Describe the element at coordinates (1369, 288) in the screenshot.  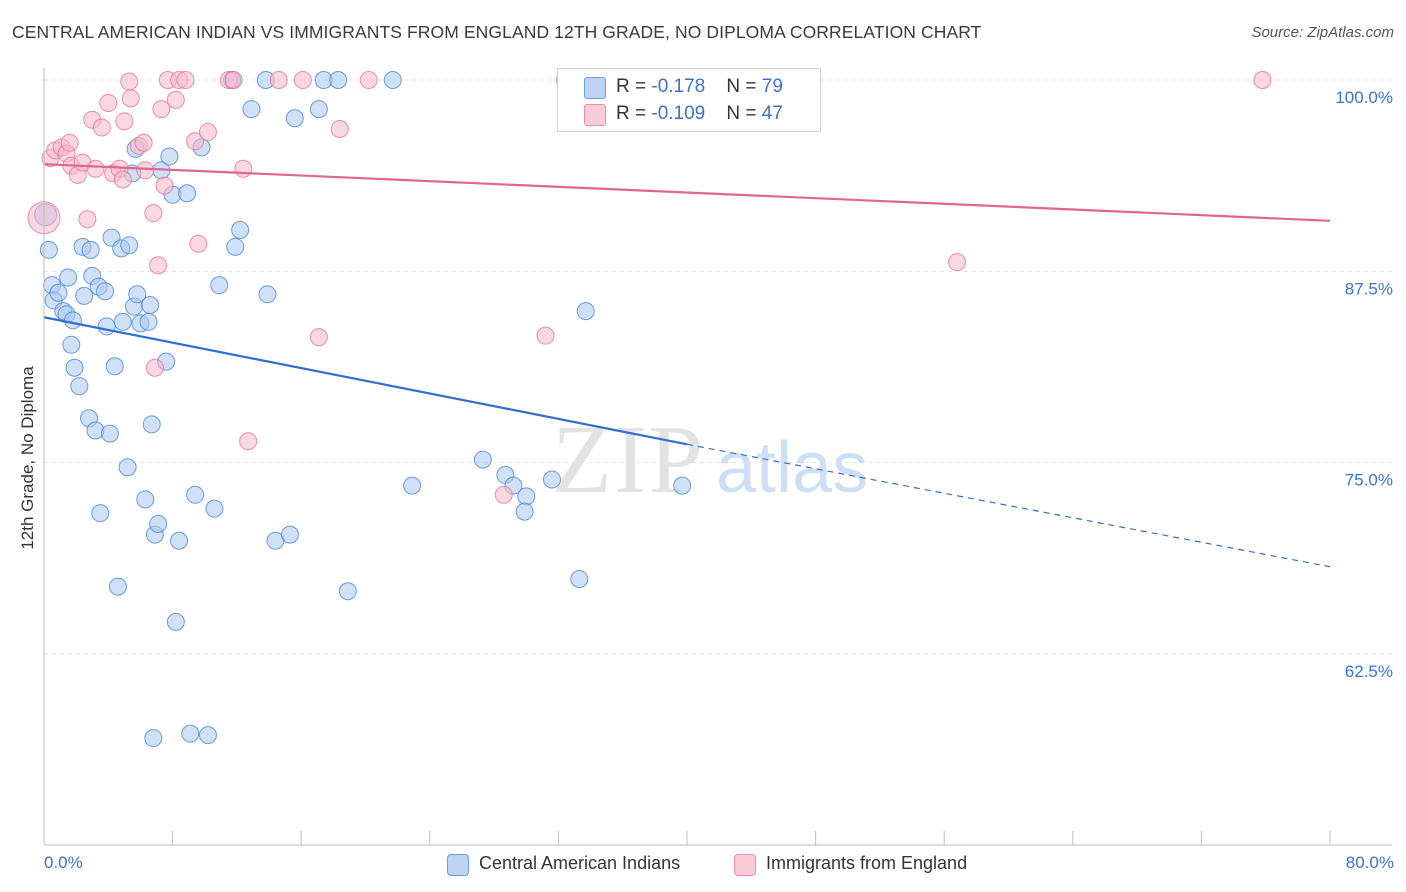
I see `y-tick-label: 87.5%` at that location.